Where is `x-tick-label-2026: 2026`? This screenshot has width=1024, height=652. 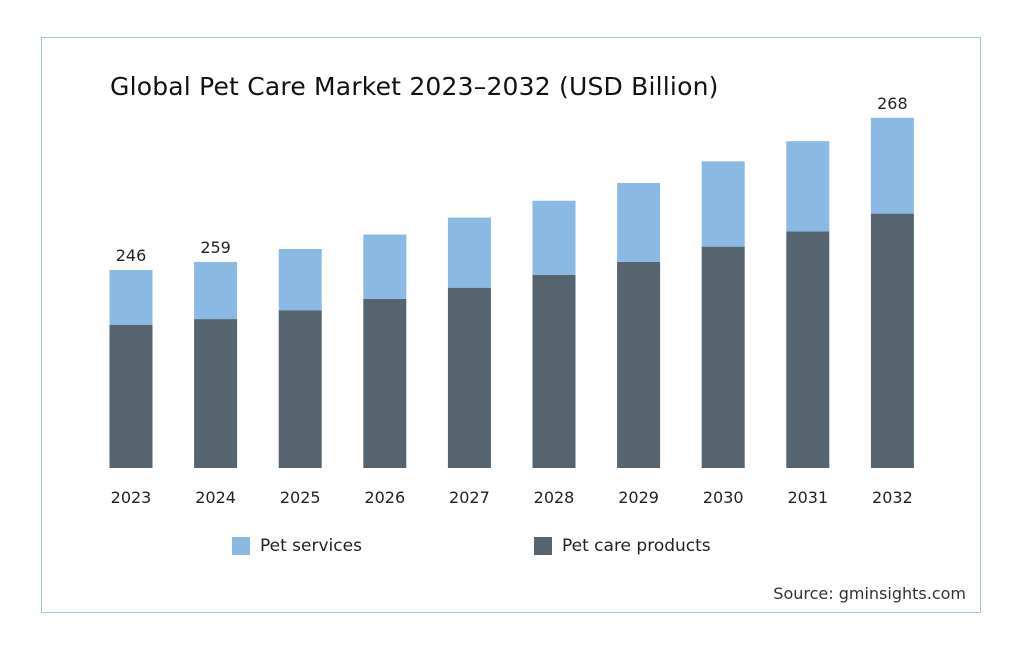
x-tick-label-2026: 2026 is located at coordinates (384, 497).